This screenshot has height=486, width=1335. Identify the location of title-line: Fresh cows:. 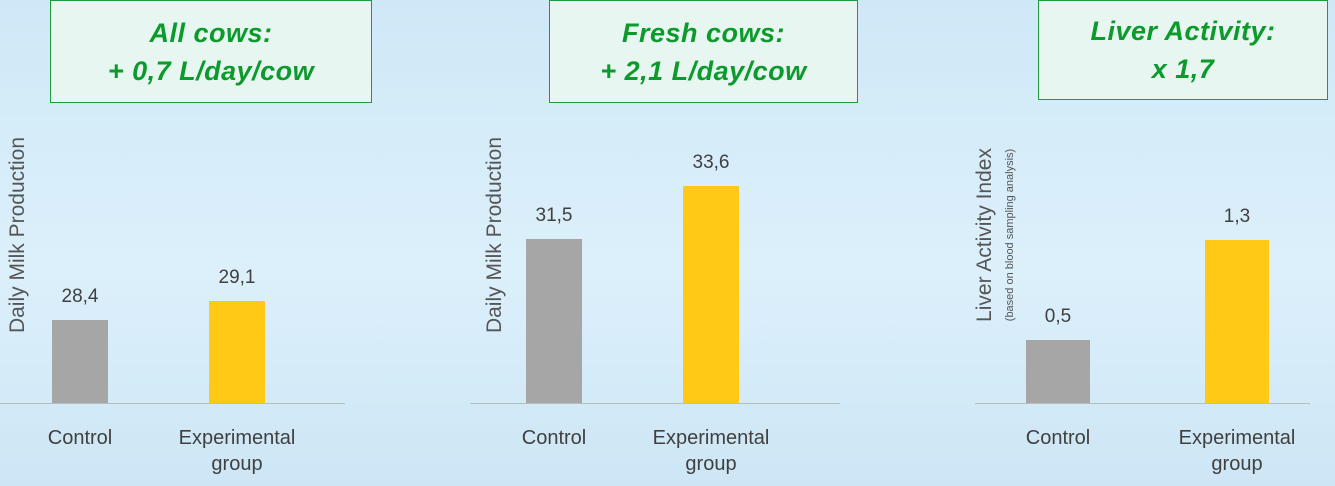
(703, 32).